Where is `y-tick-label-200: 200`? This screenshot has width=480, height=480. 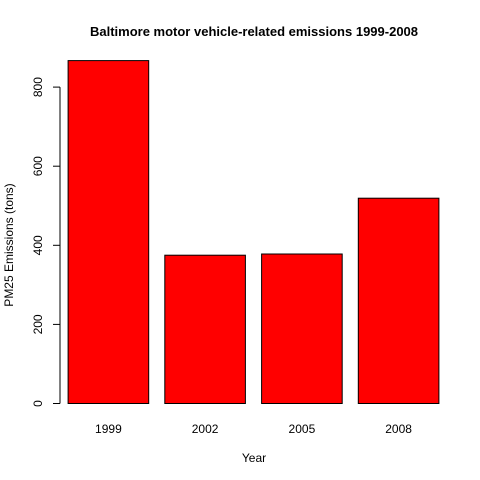 y-tick-label-200: 200 is located at coordinates (38, 324).